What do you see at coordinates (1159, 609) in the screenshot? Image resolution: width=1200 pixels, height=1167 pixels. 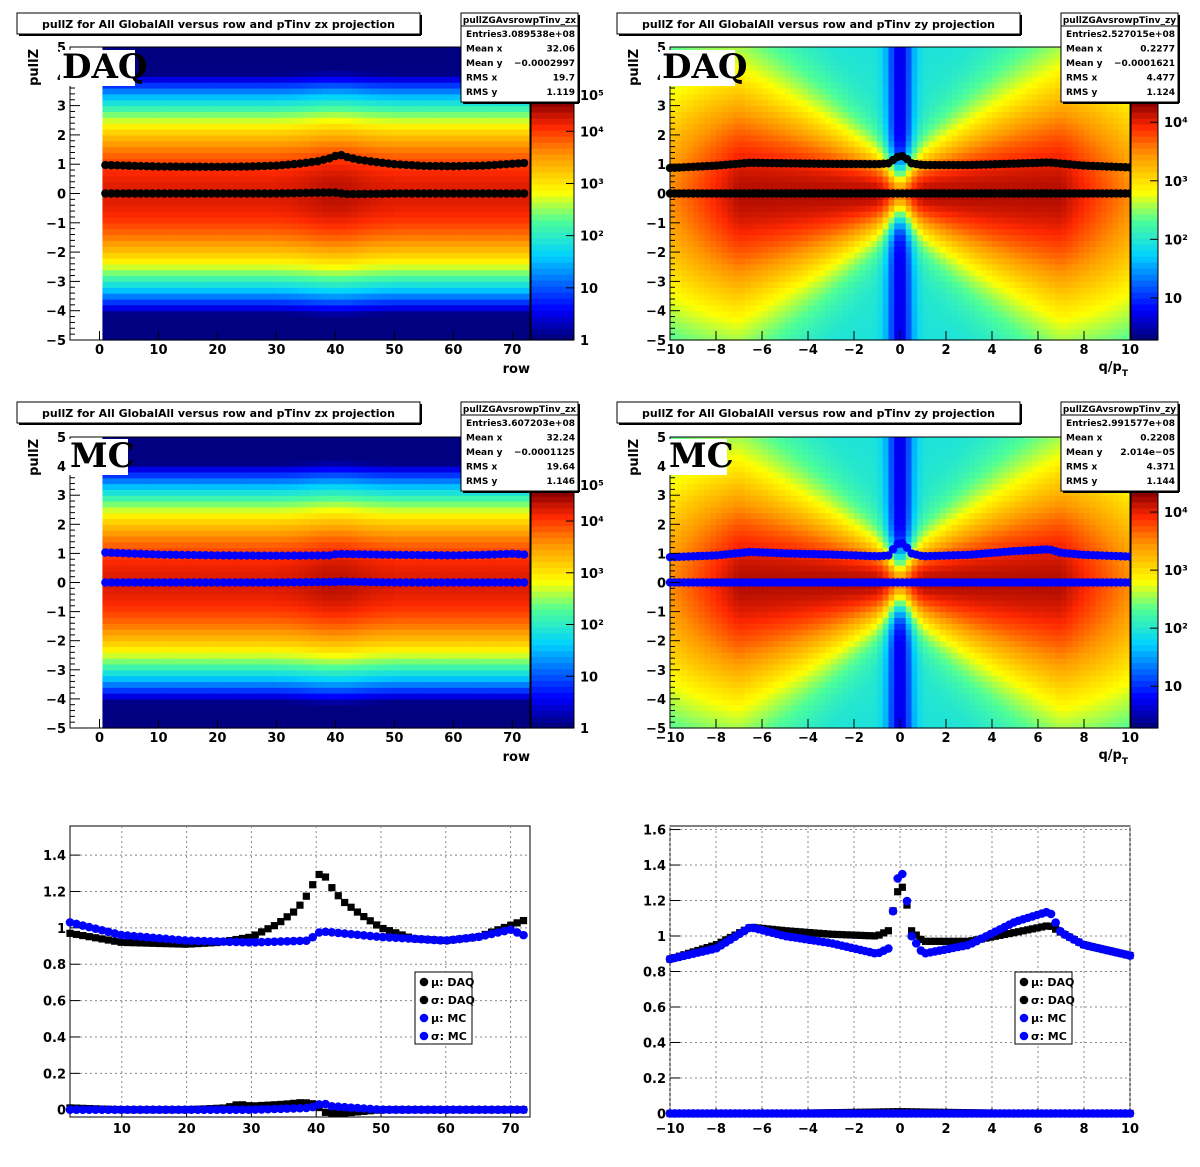 I see `color-bar: 10 10² 10³ 10⁴` at bounding box center [1159, 609].